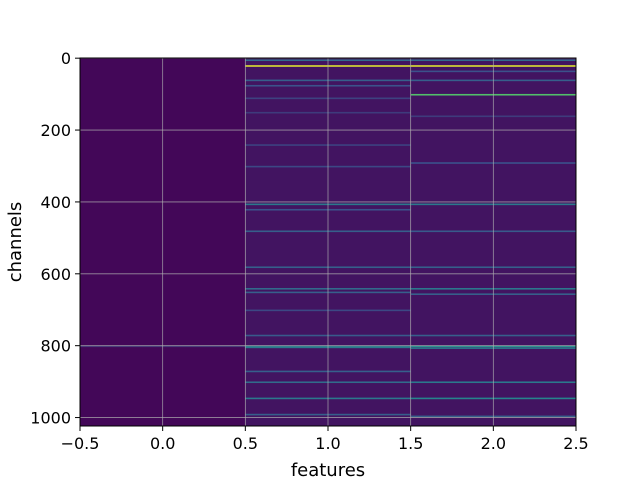 The height and width of the screenshot is (484, 640). Describe the element at coordinates (80, 443) in the screenshot. I see `x-tick-label: −0.5` at that location.